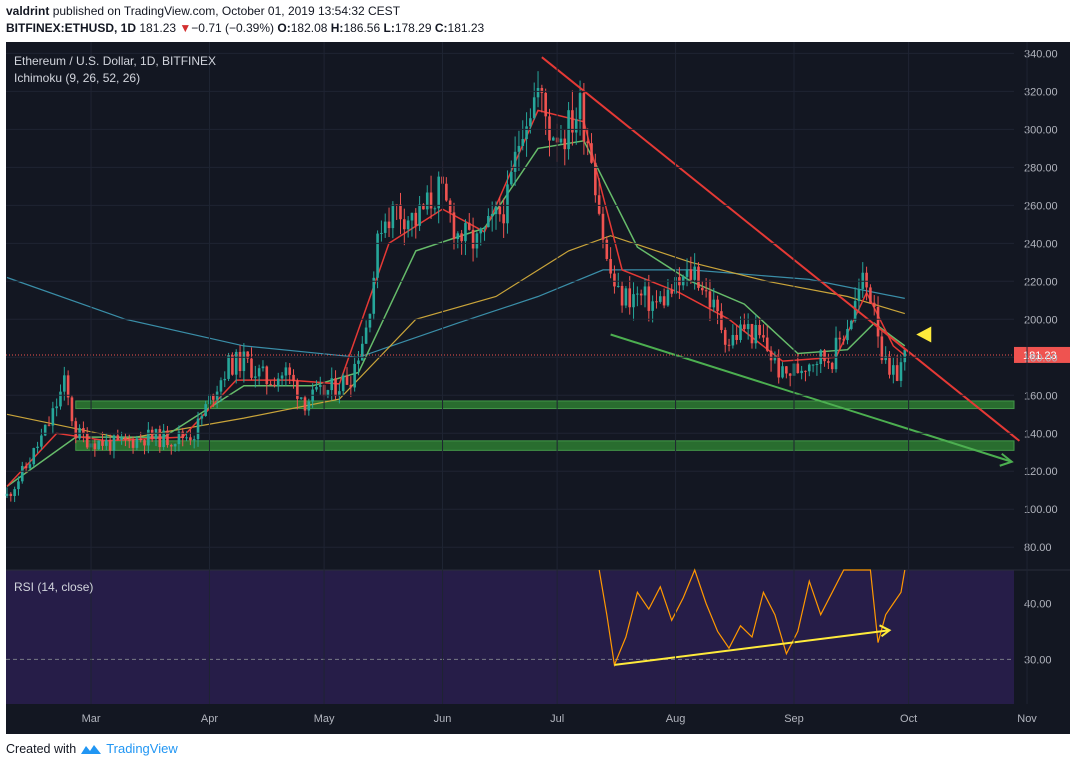 The width and height of the screenshot is (1075, 768). I want to click on last-price-label: 181.23, so click(1040, 356).